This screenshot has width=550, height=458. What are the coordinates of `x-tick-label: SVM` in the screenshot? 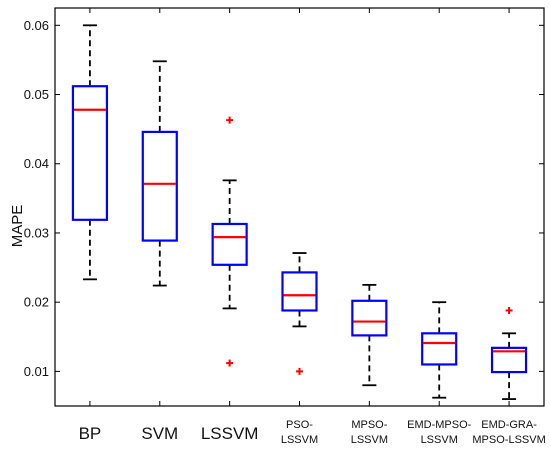 It's located at (159, 433).